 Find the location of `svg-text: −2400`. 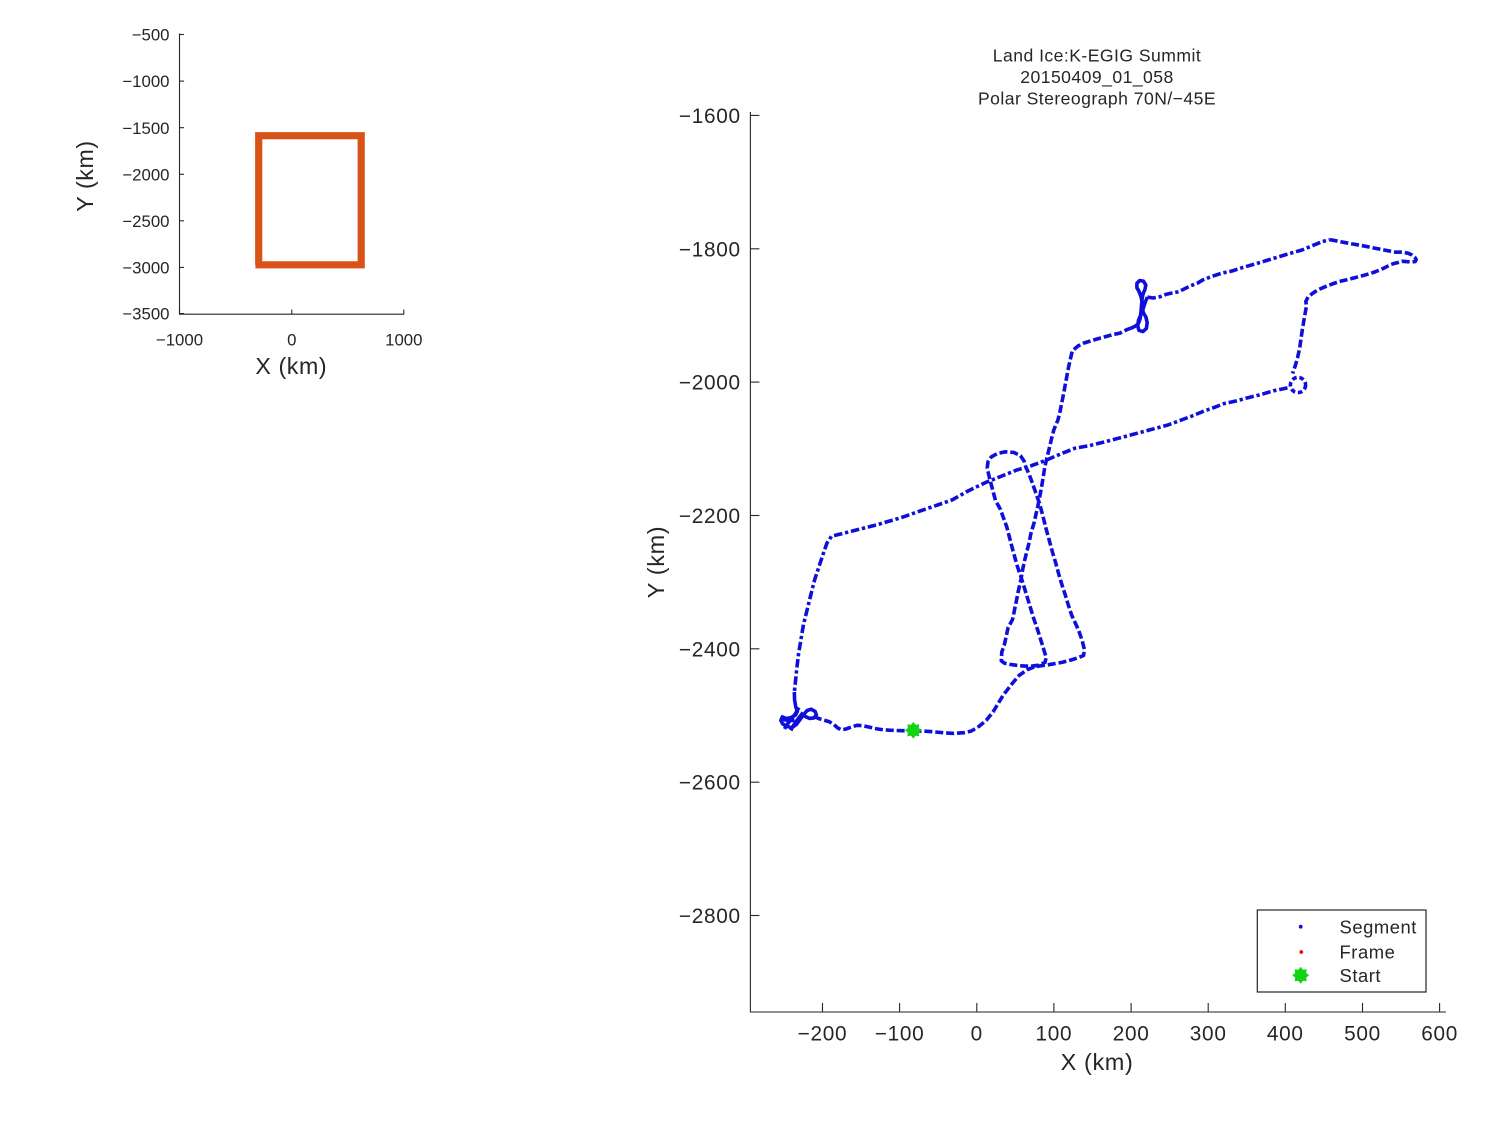

svg-text: −2400 is located at coordinates (710, 649).